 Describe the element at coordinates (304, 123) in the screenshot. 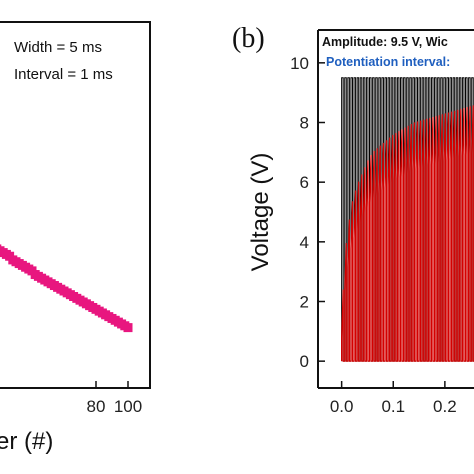

I see `panel-b-y-tick-label: 8` at that location.